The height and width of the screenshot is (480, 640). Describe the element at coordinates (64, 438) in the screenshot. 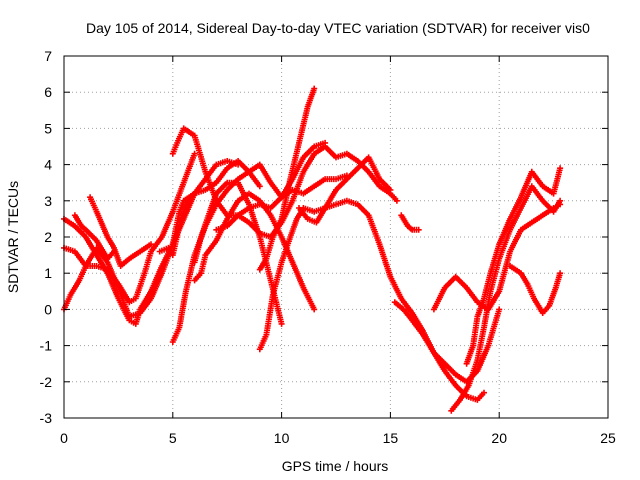

I see `x-tick-label: 0` at that location.